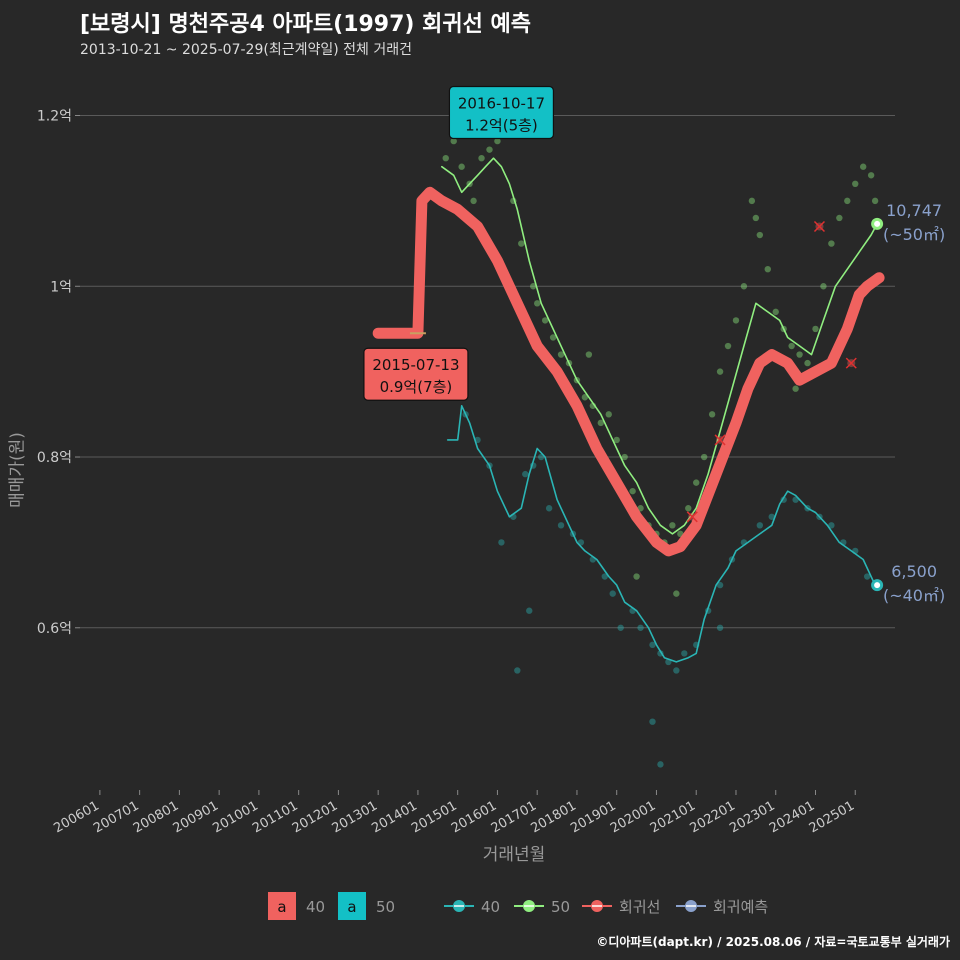 The width and height of the screenshot is (960, 960). Describe the element at coordinates (501, 103) in the screenshot. I see `max-annotation-date: 2016-10-17` at that location.